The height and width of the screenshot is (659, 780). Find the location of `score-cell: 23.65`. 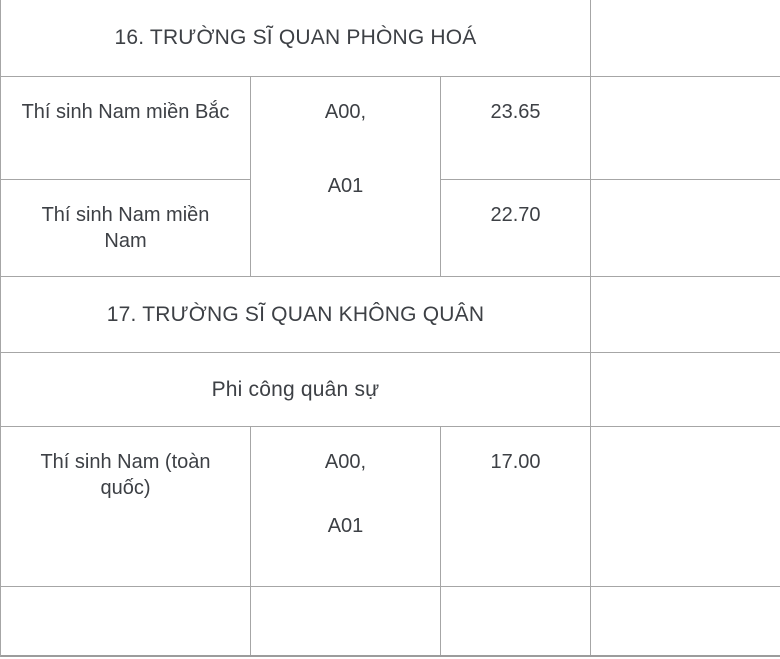

score-cell: 23.65 is located at coordinates (516, 128).